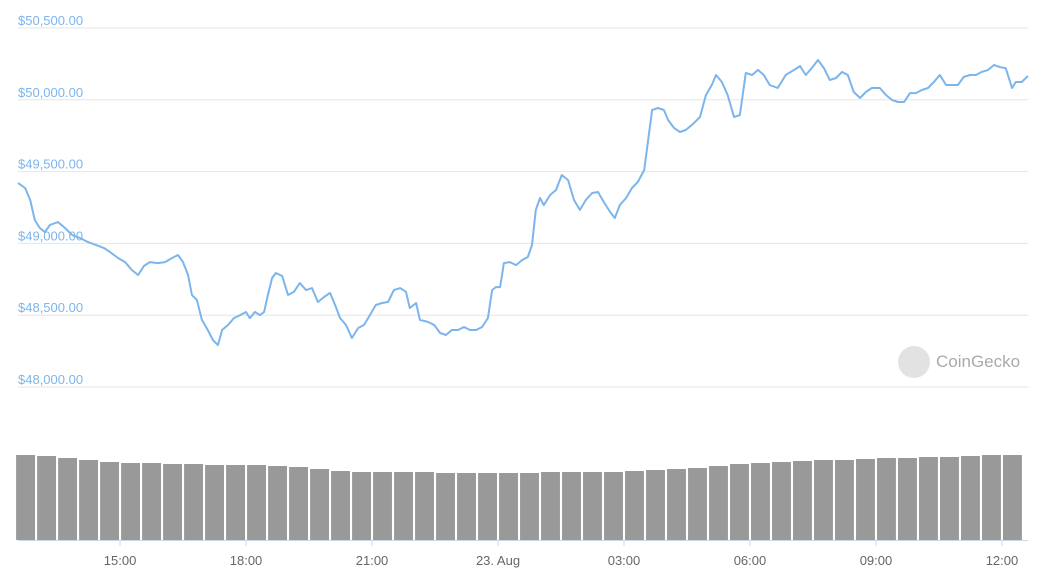 This screenshot has width=1041, height=583. Describe the element at coordinates (50, 164) in the screenshot. I see `y-tick-label: $49,500.00` at that location.